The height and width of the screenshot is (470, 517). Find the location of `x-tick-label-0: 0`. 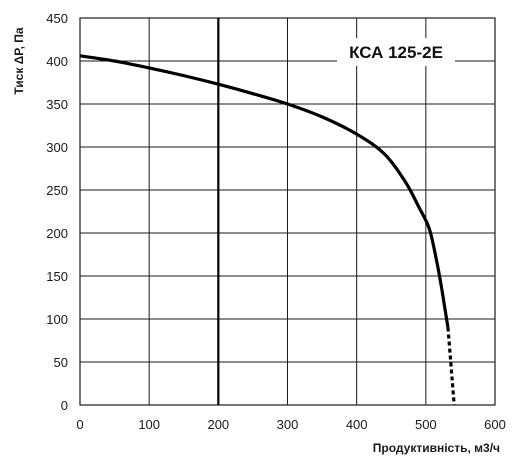

x-tick-label-0: 0 is located at coordinates (79, 424).